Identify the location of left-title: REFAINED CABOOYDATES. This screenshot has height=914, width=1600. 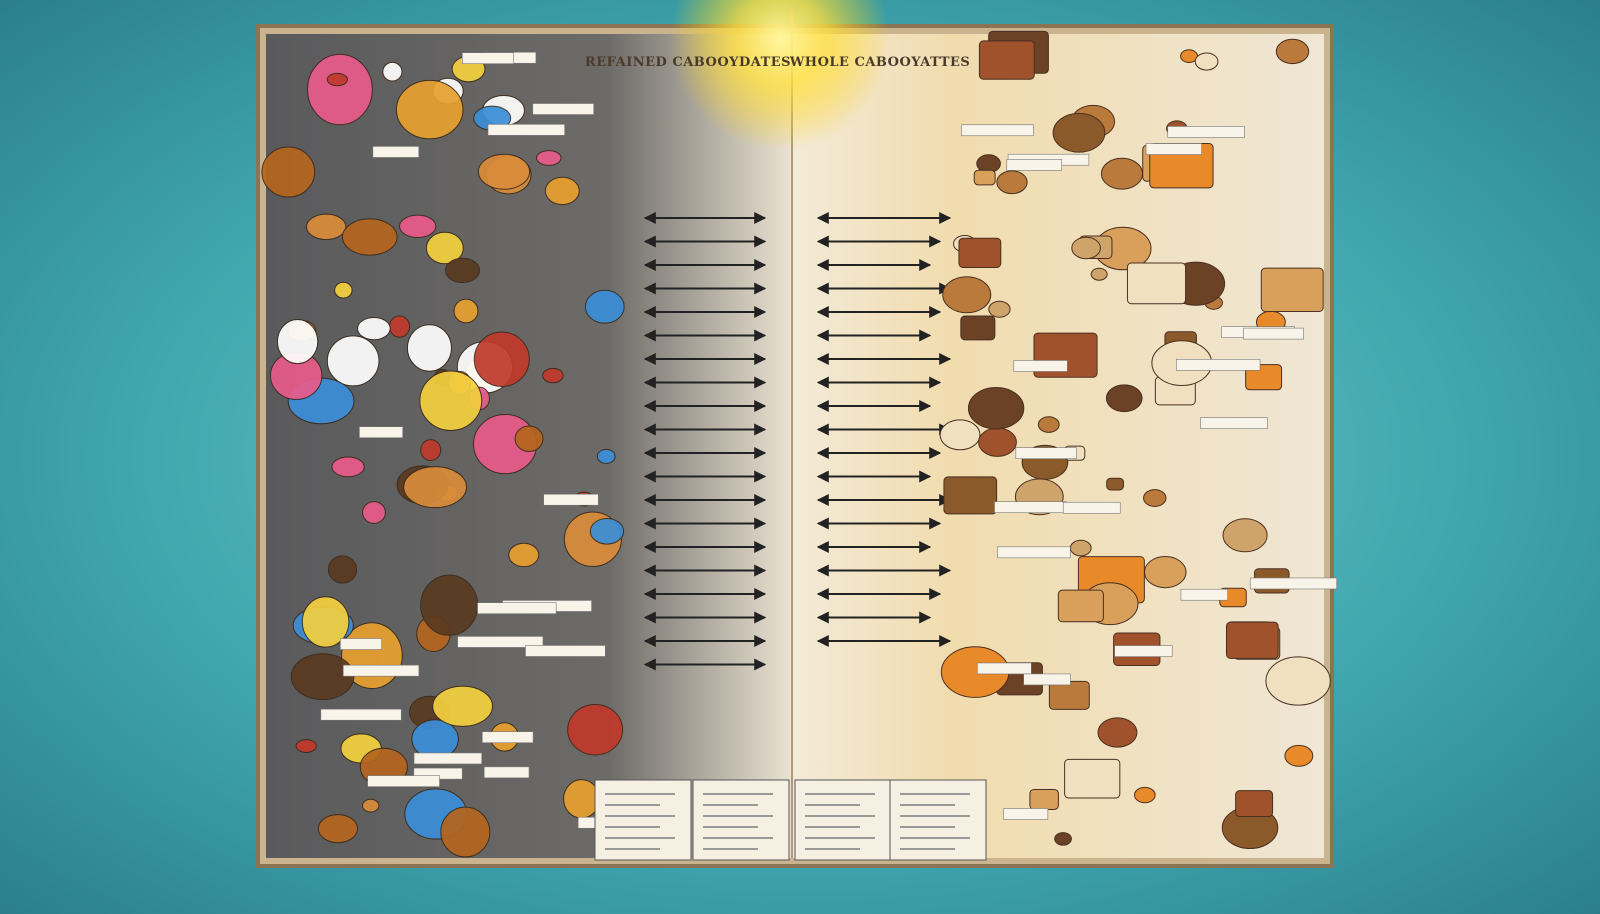
(688, 62).